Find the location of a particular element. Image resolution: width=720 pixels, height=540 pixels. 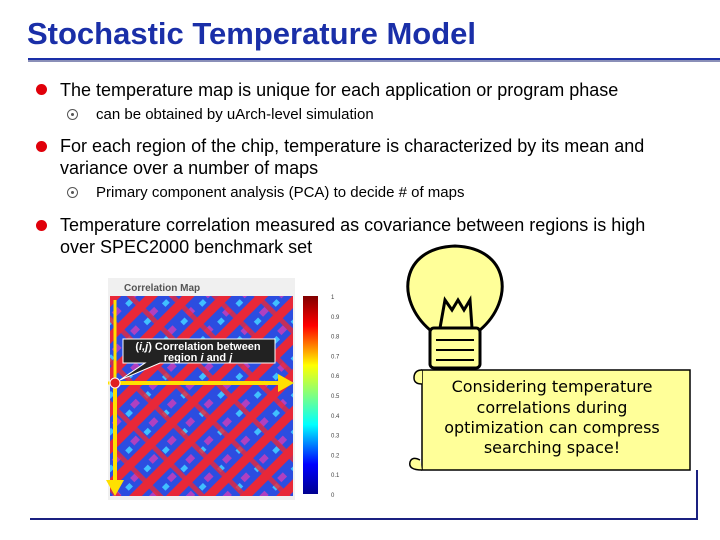

note-line: Considering temperature is located at coordinates (552, 386).